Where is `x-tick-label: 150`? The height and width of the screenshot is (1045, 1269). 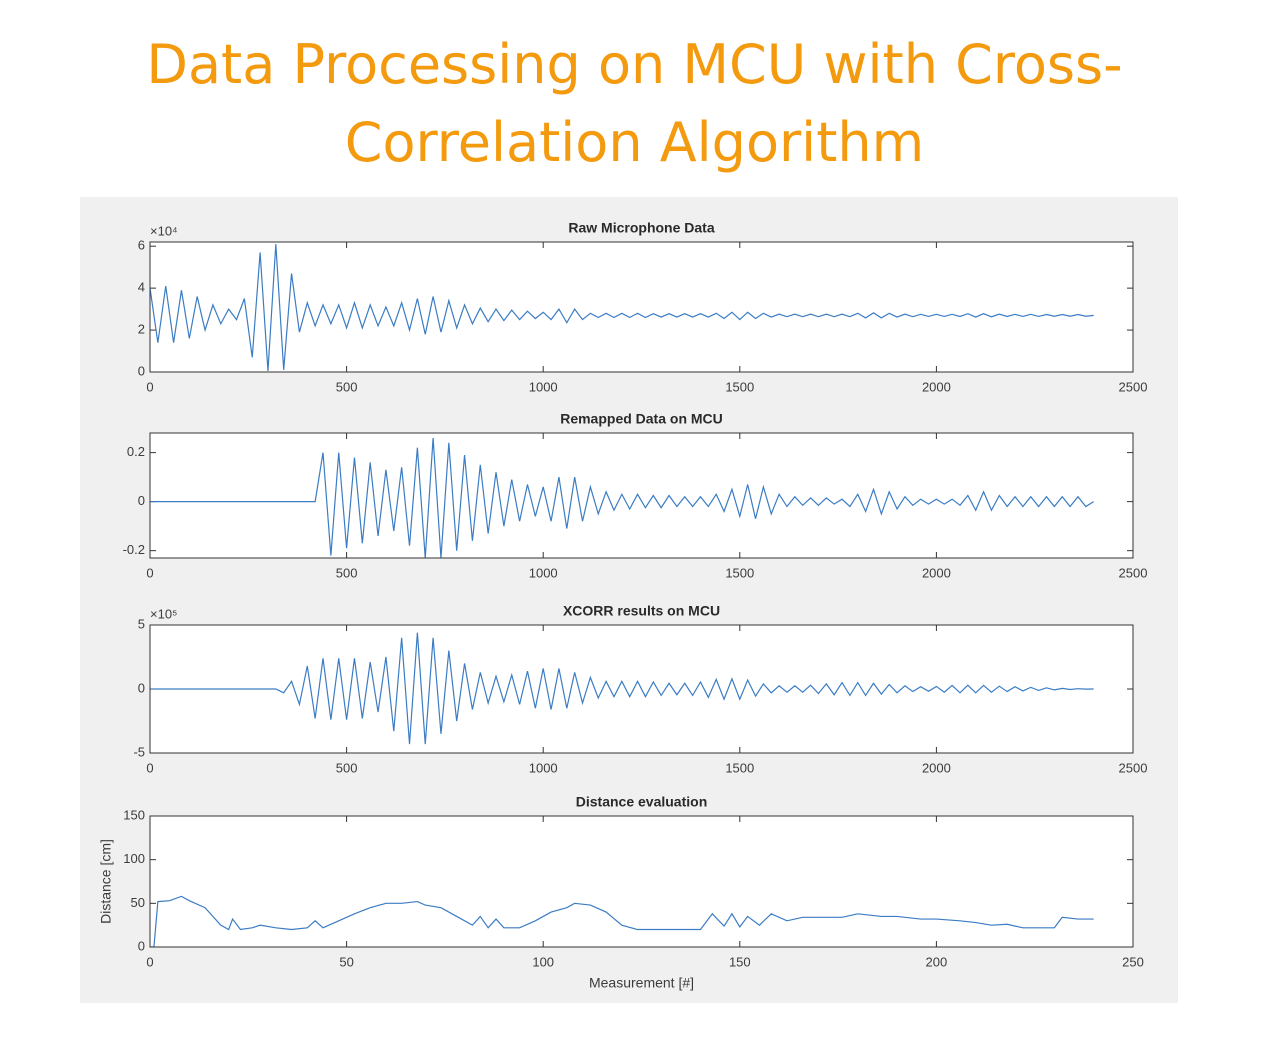 x-tick-label: 150 is located at coordinates (740, 961).